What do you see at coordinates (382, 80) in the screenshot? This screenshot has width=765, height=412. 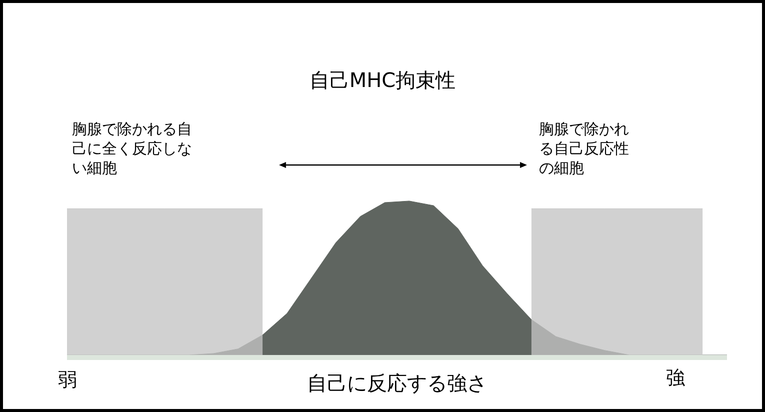 I see `chart-title: 自己MHC拘束性` at bounding box center [382, 80].